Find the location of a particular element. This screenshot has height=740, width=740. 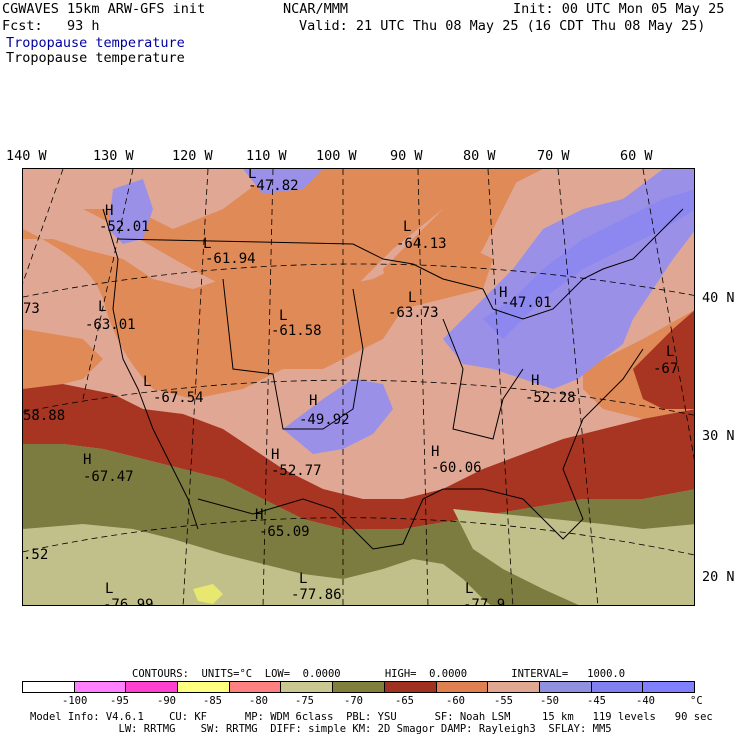

map-label-value: -52.28 is located at coordinates (550, 398).